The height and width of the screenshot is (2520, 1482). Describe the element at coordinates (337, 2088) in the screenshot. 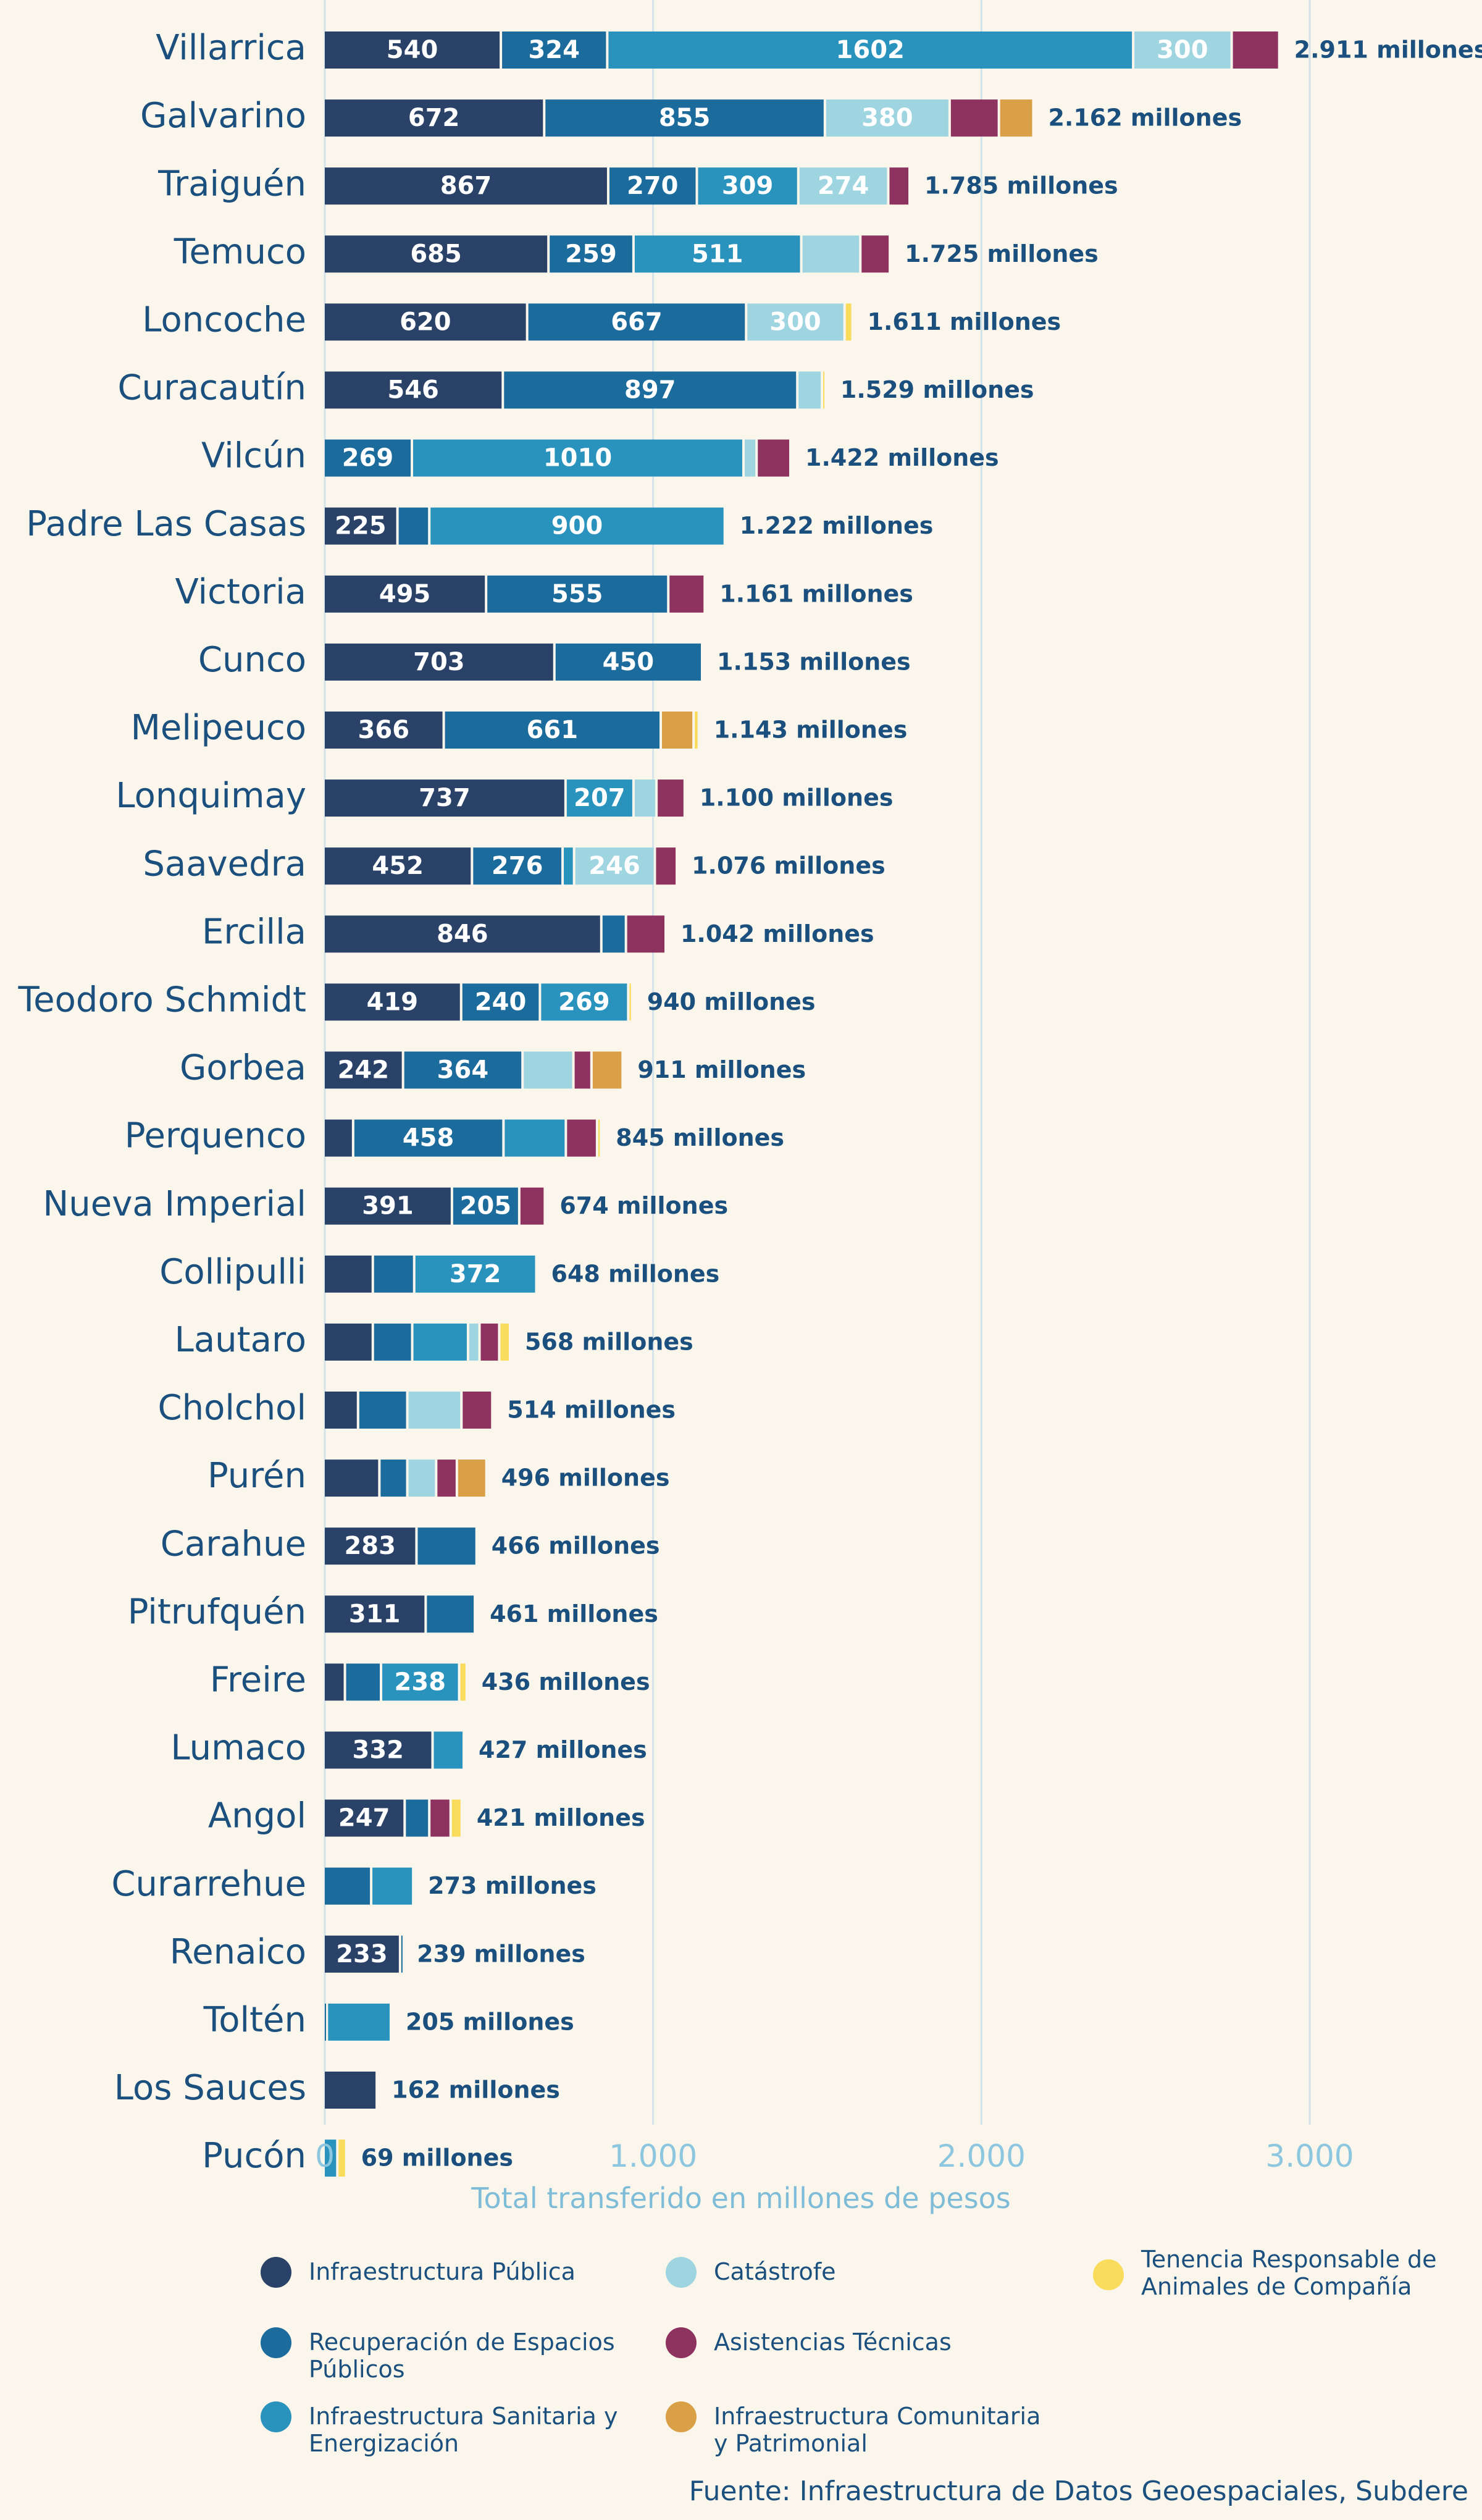

I see `bar-row: Los Sauces 162 millones` at that location.